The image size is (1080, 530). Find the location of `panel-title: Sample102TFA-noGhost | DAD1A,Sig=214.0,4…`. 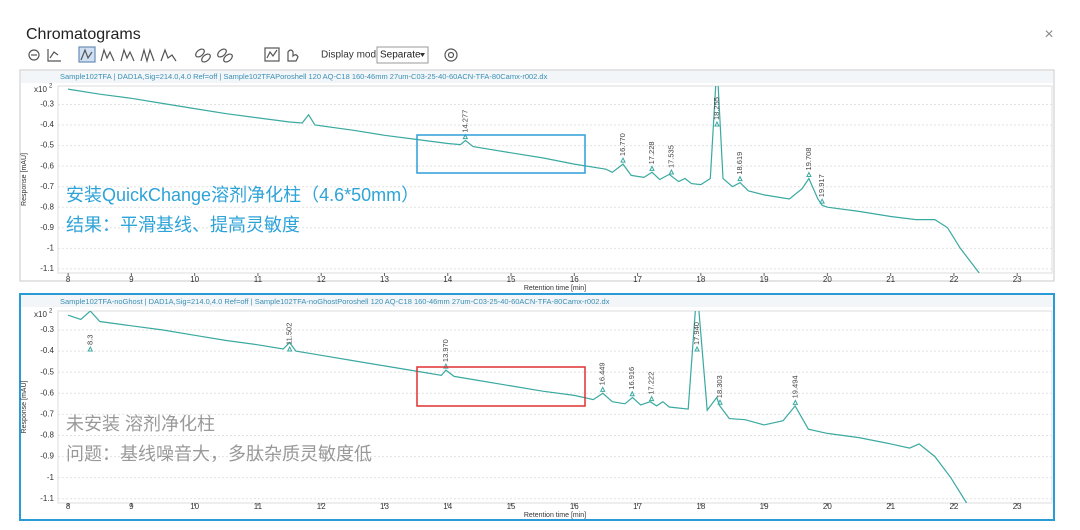

panel-title: Sample102TFA-noGhost | DAD1A,Sig=214.0,4… is located at coordinates (335, 301).